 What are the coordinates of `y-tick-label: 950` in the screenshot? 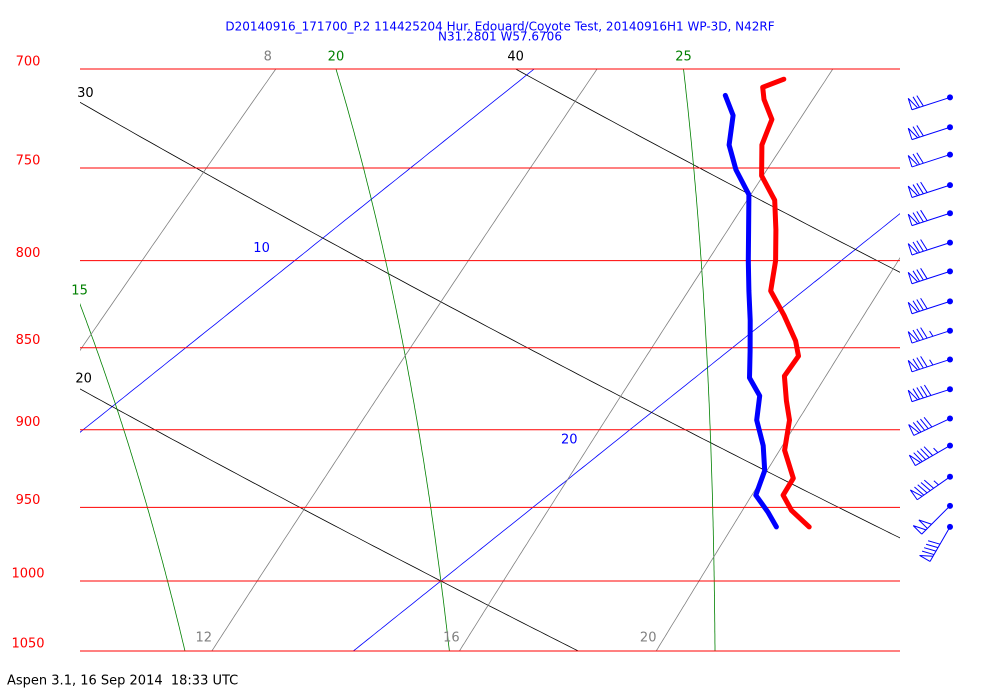 It's located at (28, 500).